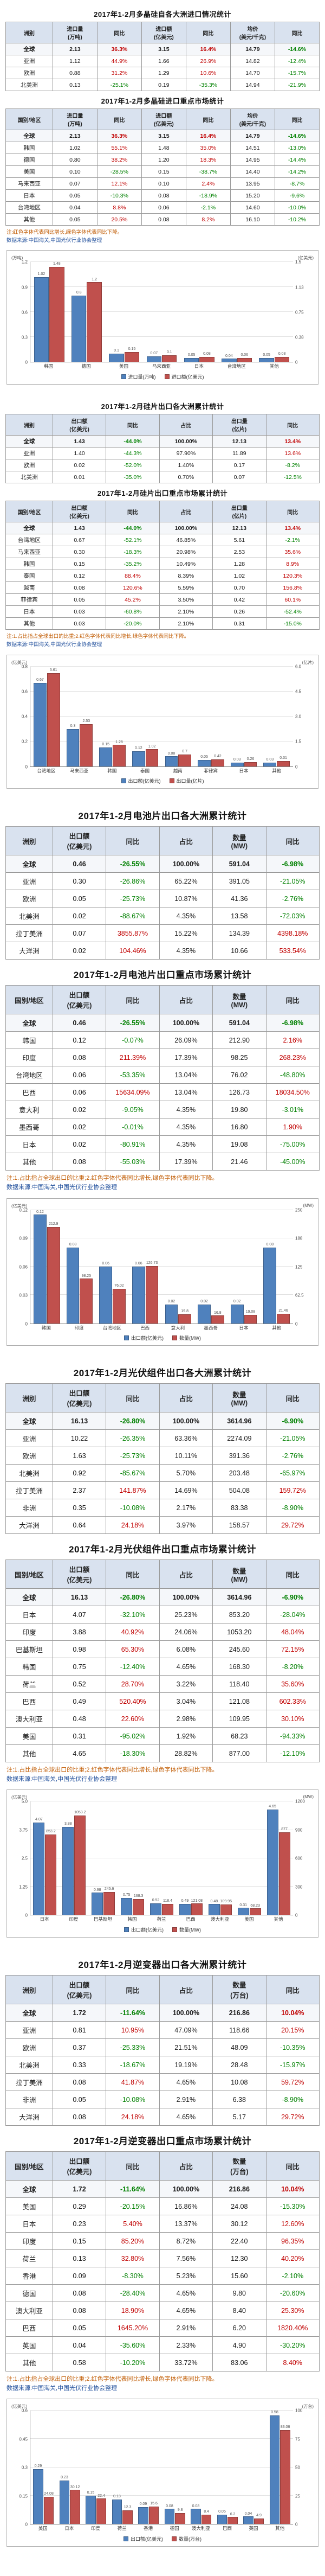 The width and height of the screenshot is (325, 2576). What do you see at coordinates (186, 1719) in the screenshot?
I see `table-cell: 2.98%` at bounding box center [186, 1719].